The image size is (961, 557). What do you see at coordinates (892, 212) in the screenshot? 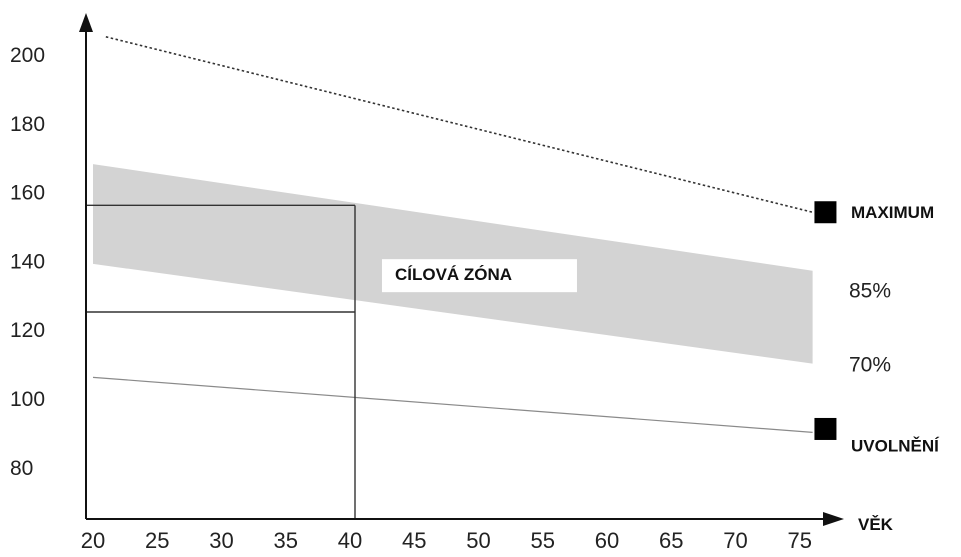
I see `legend-label-maximum: MAXIMUM` at bounding box center [892, 212].